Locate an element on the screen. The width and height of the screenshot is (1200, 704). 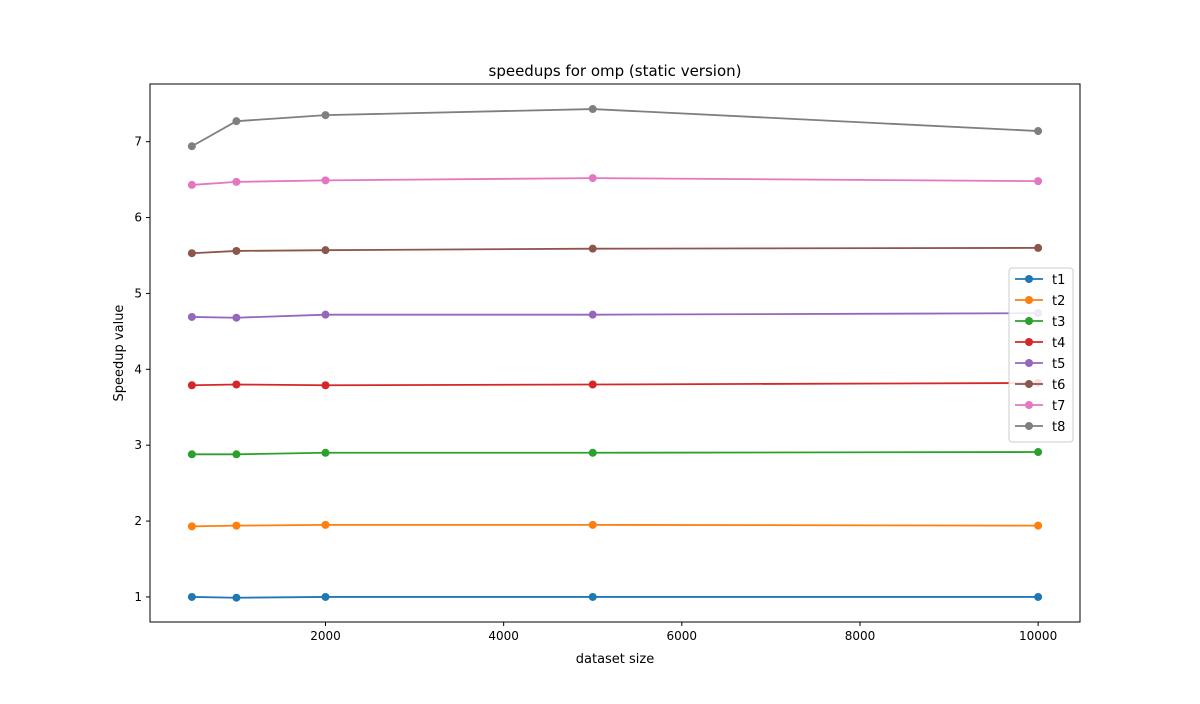
legend-swatch-marker-t8 is located at coordinates (1029, 426).